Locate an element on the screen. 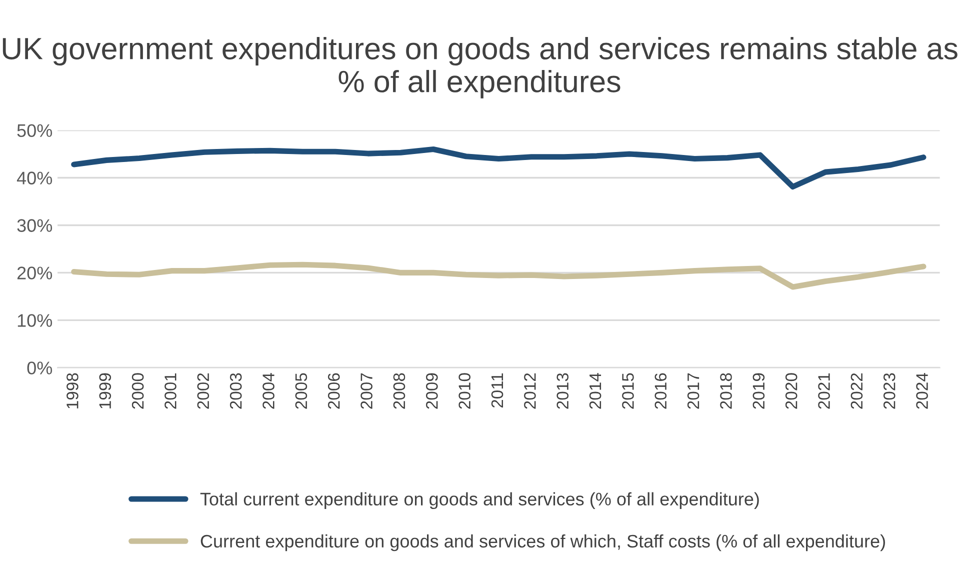 The height and width of the screenshot is (579, 959). x-tick-label: 2019 is located at coordinates (758, 391).